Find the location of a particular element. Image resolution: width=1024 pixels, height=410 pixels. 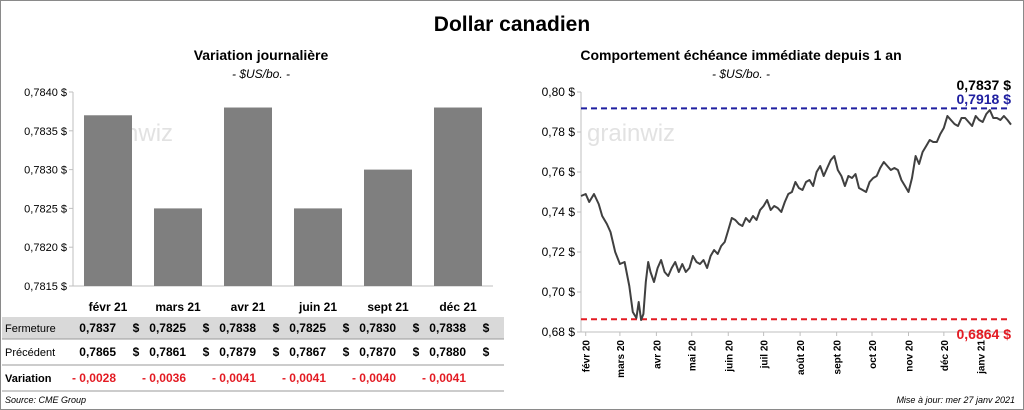

bar-y-tick-label: 0,7830 $ is located at coordinates (45, 171).